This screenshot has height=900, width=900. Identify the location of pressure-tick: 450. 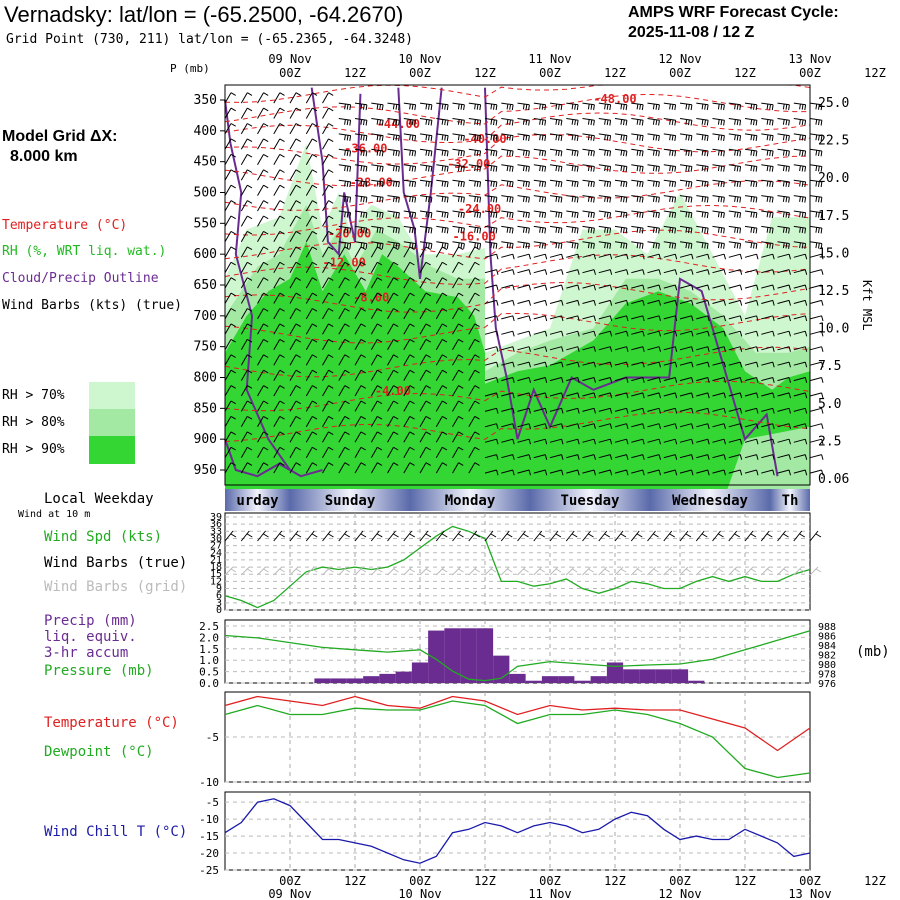
(205, 162).